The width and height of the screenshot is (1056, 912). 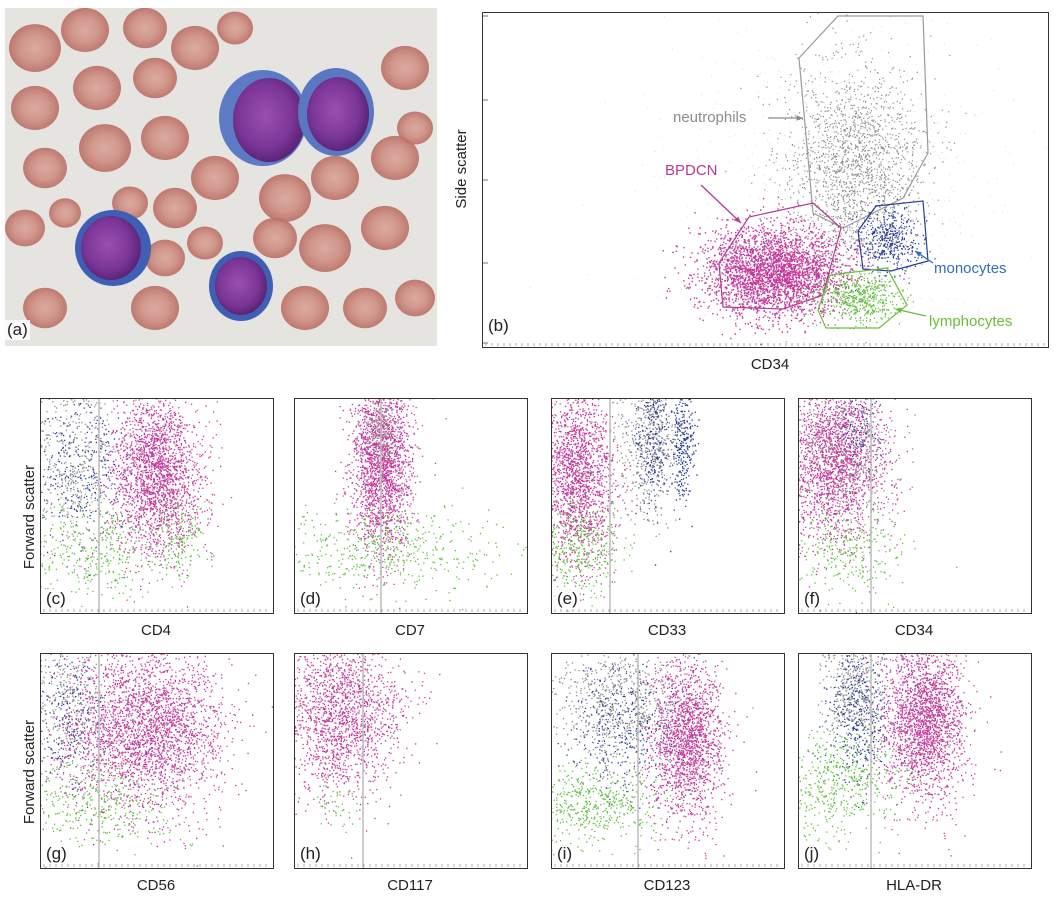 I want to click on y-axis-label-row2: Forward scatter, so click(x=29, y=772).